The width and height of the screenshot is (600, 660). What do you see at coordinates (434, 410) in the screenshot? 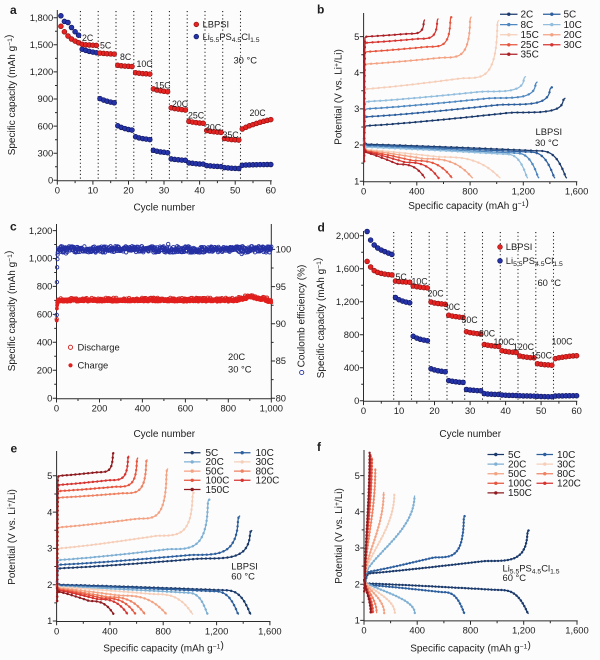
I see `svg-text: 20` at bounding box center [434, 410].